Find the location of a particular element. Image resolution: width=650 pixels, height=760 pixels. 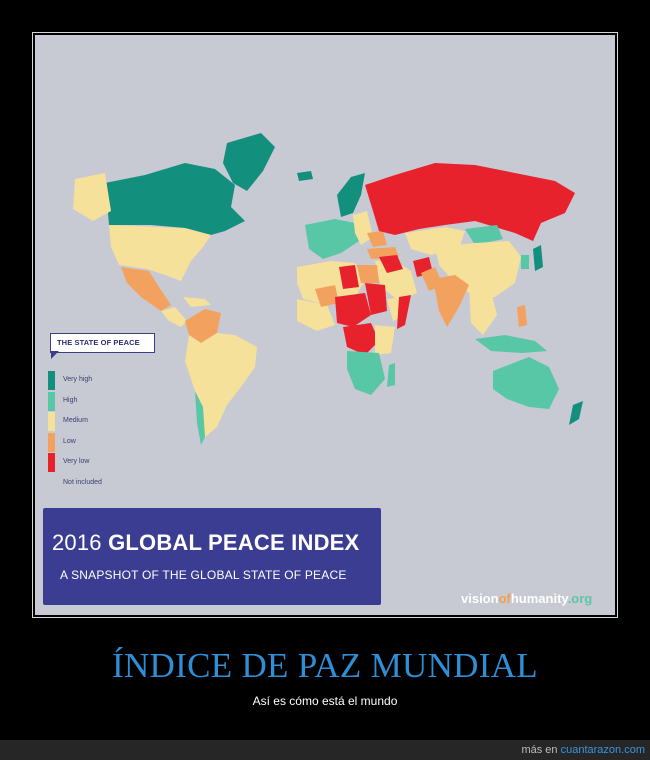

region-somalia is located at coordinates (404, 312).